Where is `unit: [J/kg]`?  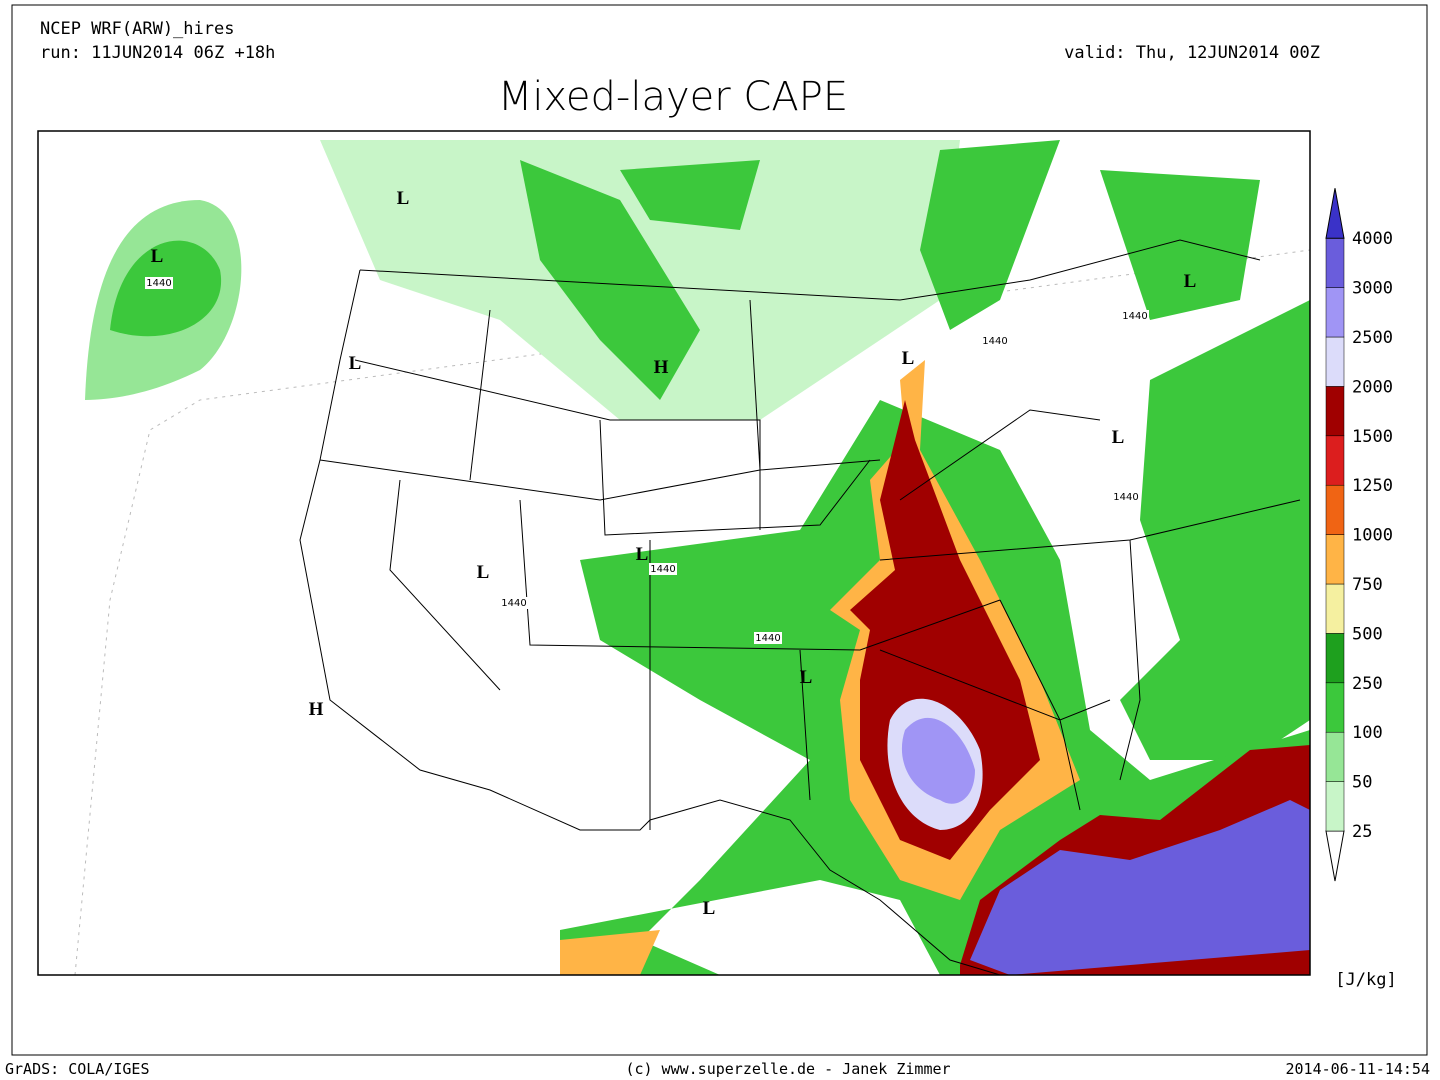
unit: [J/kg] is located at coordinates (1365, 980).